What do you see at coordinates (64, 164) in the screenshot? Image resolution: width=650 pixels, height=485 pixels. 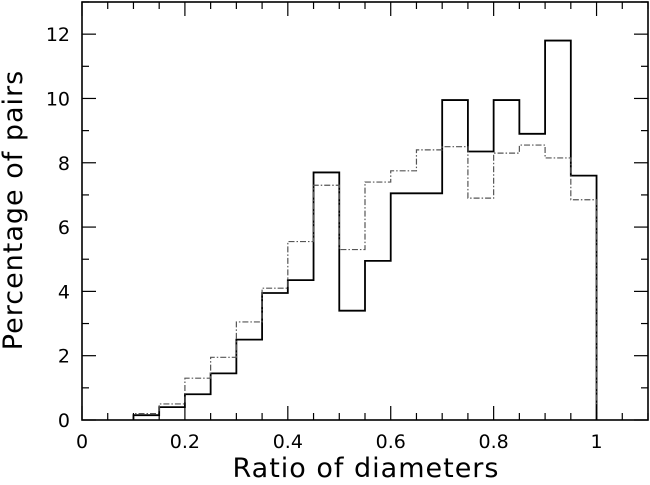 I see `y-tick-label: 8` at bounding box center [64, 164].